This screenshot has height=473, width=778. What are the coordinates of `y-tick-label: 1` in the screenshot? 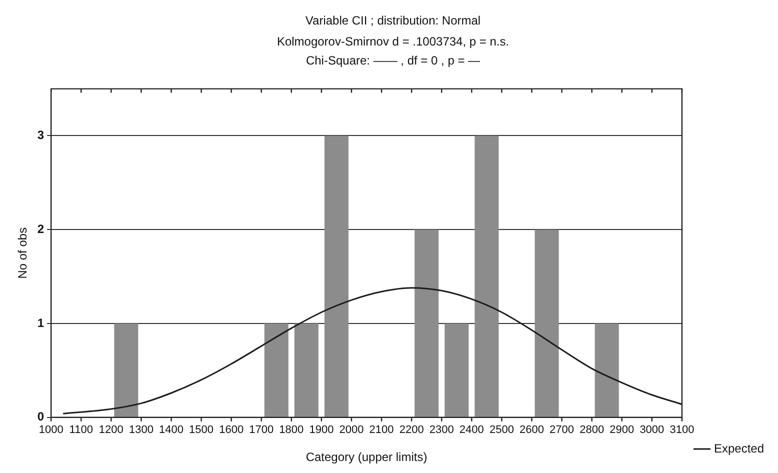 It's located at (40, 323).